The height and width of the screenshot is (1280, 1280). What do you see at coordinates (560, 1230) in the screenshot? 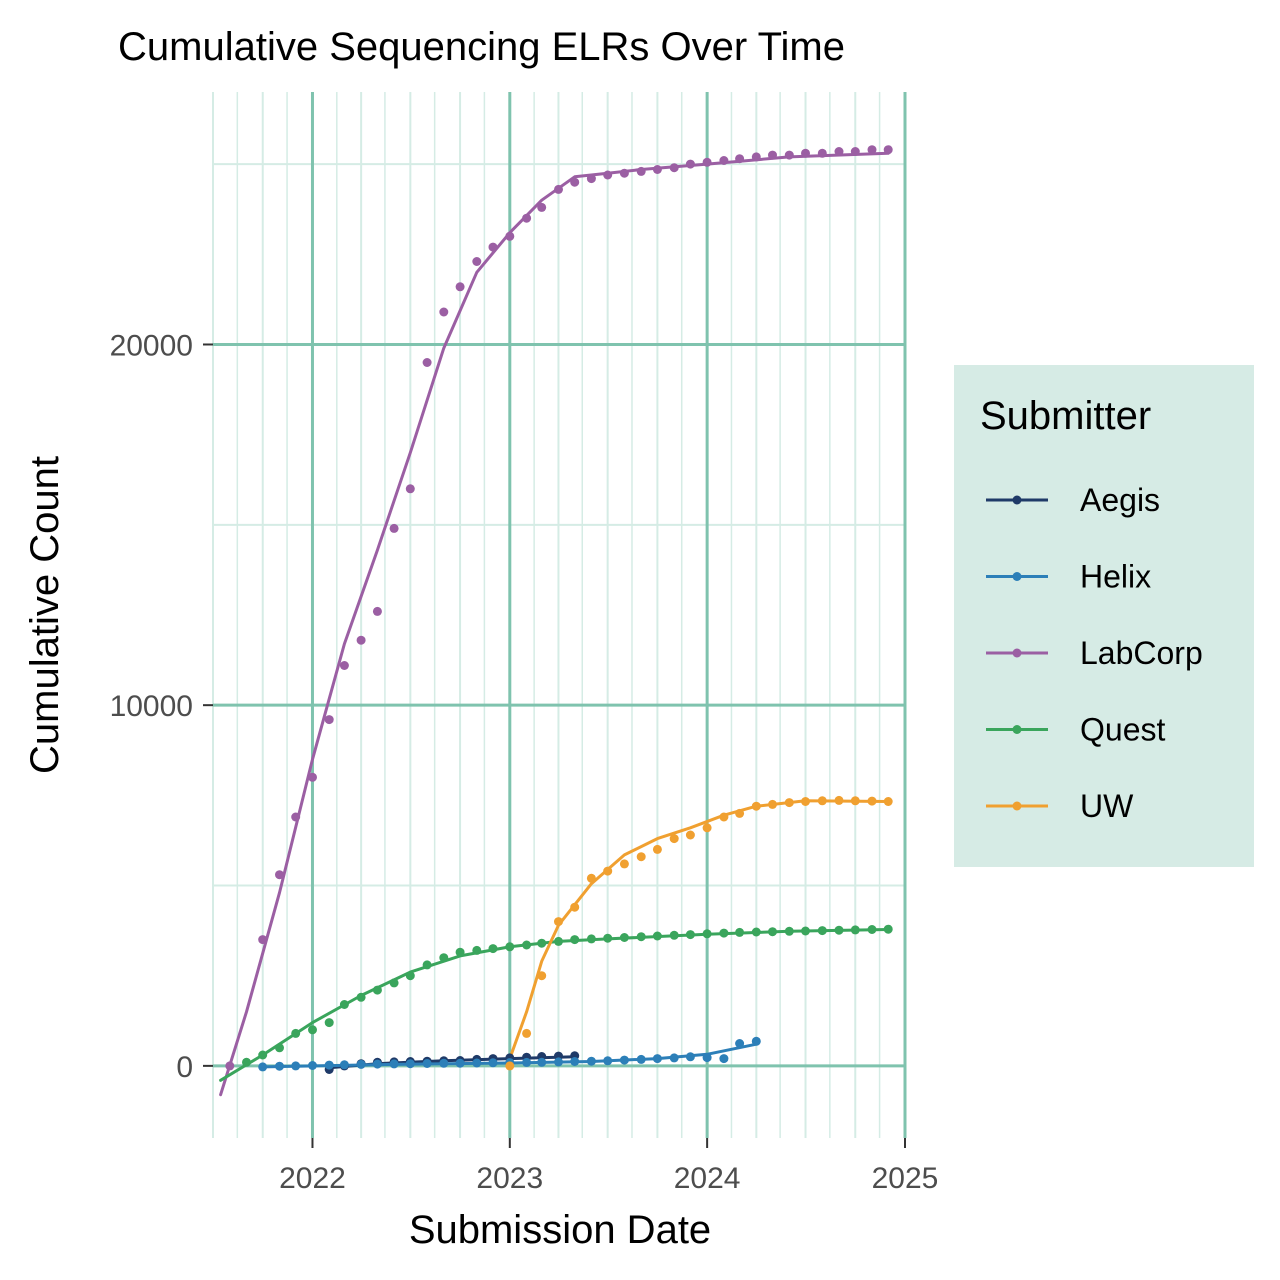
I see `x-axis-title: Submission Date` at bounding box center [560, 1230].